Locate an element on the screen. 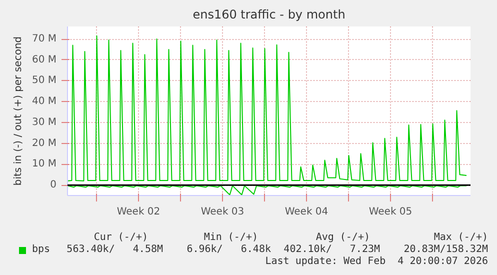  text: 563.40k/ 4.58M is located at coordinates (114, 249).